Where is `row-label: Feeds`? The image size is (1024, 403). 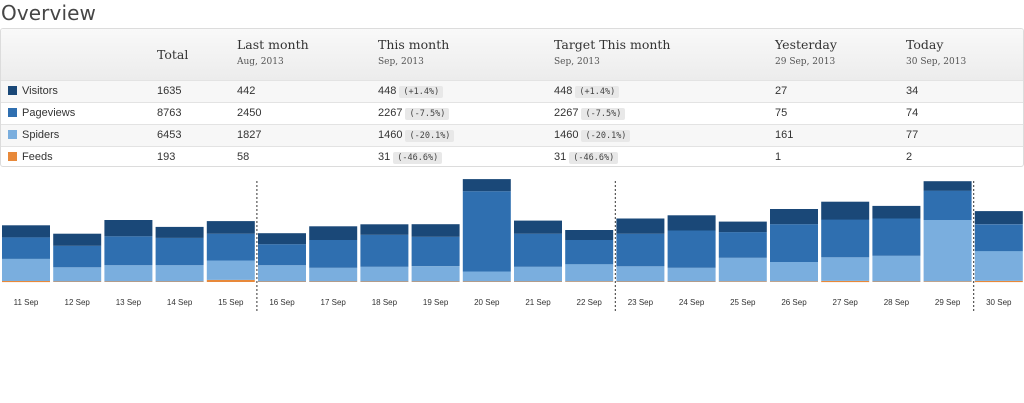 row-label: Feeds is located at coordinates (79, 156).